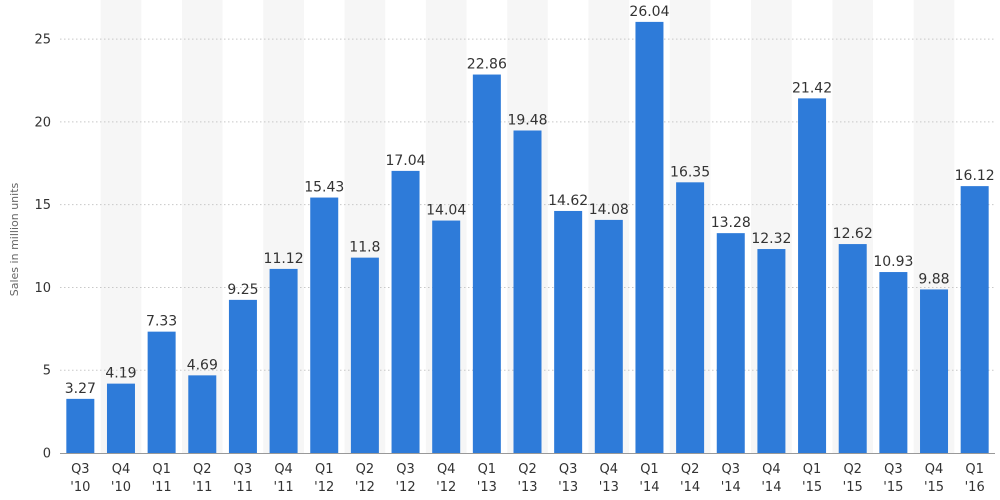  Describe the element at coordinates (120, 374) in the screenshot. I see `data-label: 4.19` at that location.